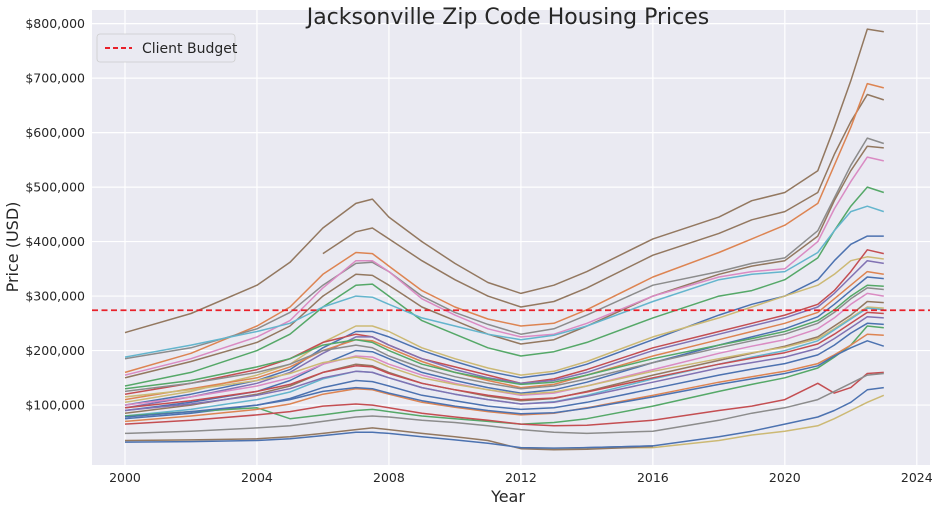 The image size is (943, 511). What do you see at coordinates (917, 477) in the screenshot?
I see `x-tick-label: 2024` at bounding box center [917, 477].